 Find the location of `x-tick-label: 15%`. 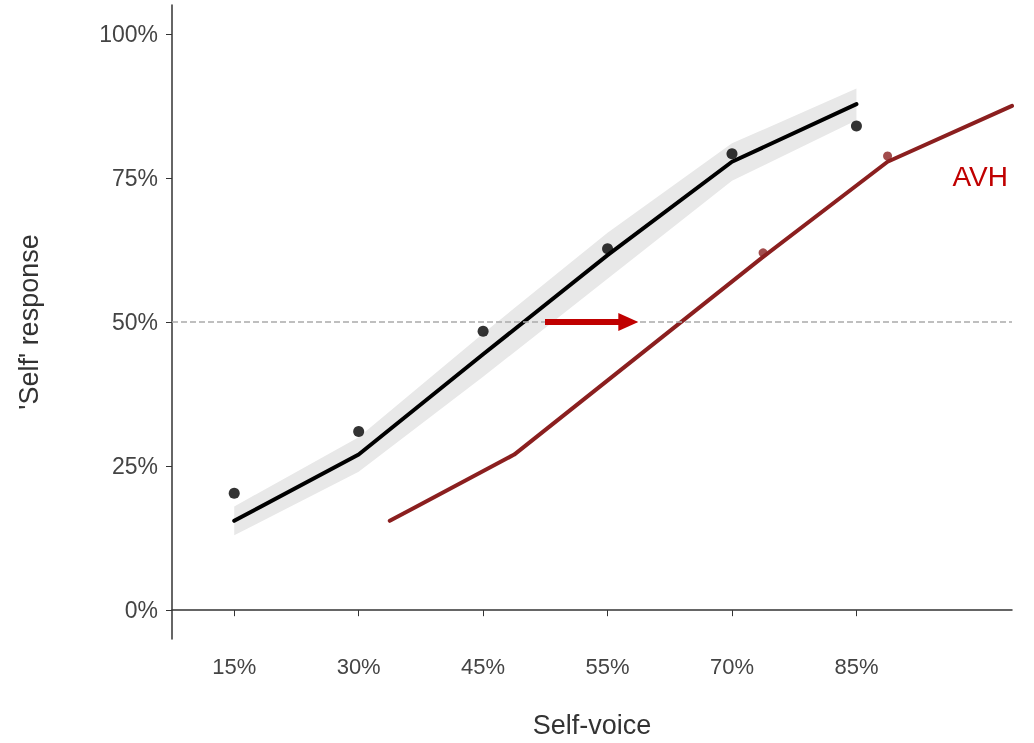

x-tick-label: 15% is located at coordinates (234, 666).